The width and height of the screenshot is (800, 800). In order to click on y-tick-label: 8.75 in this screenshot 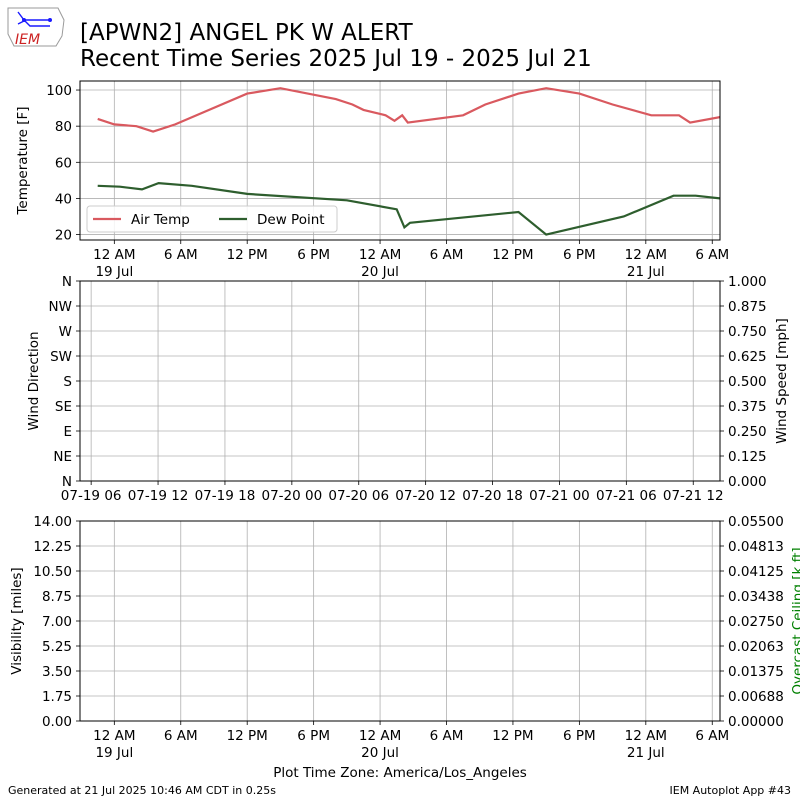, I will do `click(57, 597)`.